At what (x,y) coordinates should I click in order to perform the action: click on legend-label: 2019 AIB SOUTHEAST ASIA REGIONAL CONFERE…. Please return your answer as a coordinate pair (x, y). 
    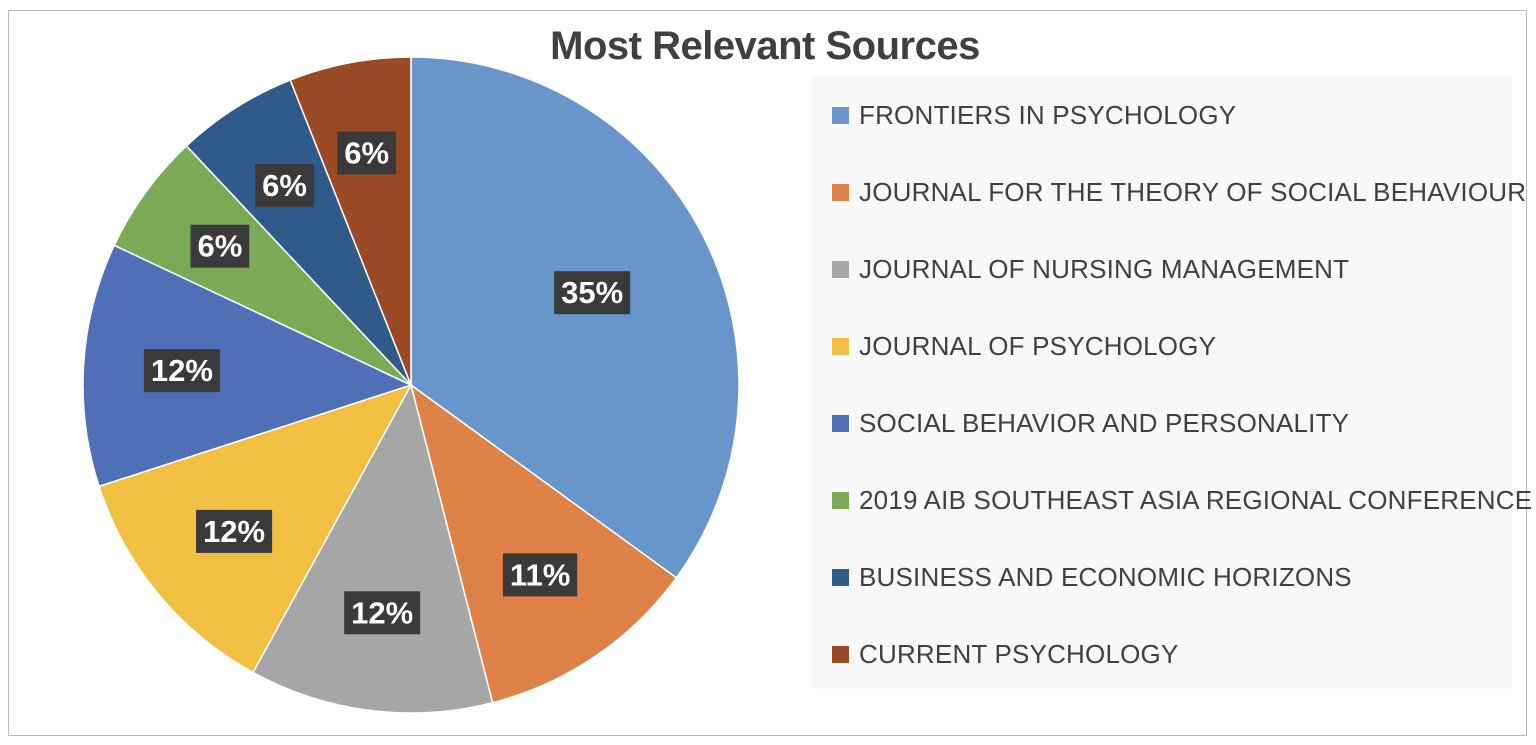
    Looking at the image, I should click on (1196, 499).